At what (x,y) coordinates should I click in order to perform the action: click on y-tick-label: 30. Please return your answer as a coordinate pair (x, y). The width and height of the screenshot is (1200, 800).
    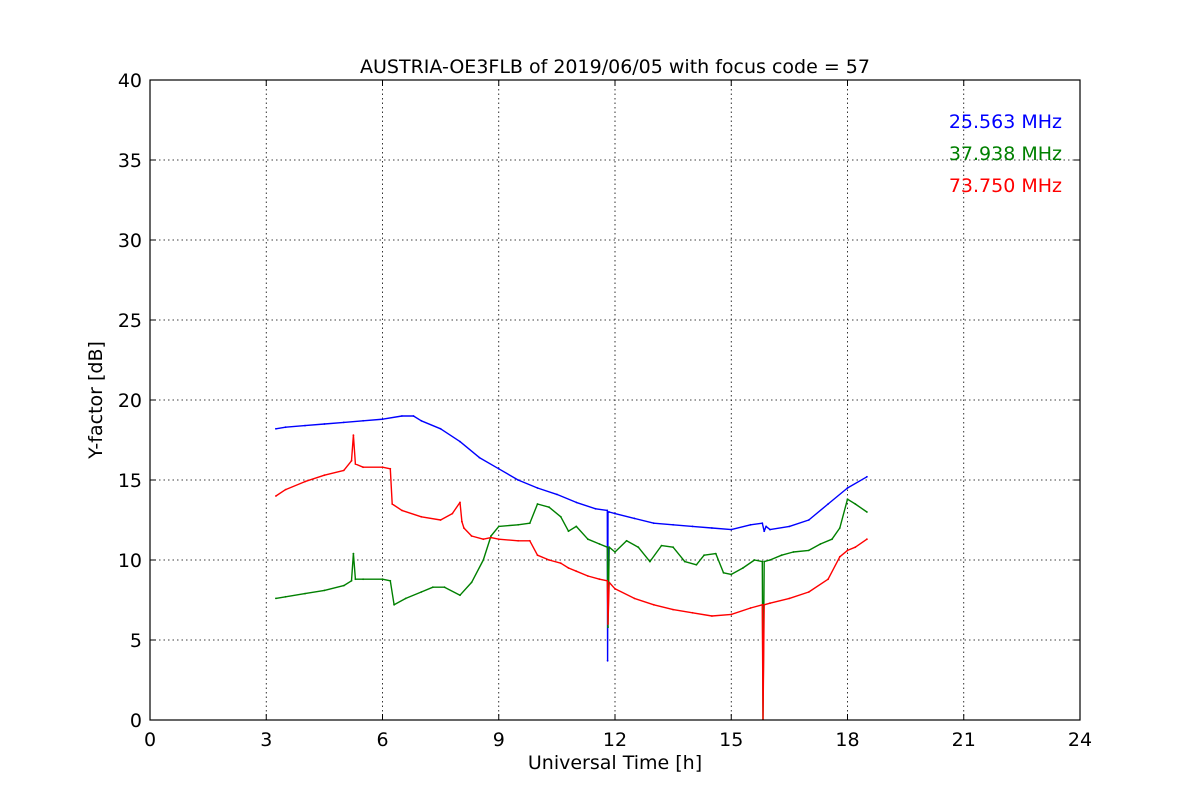
    Looking at the image, I should click on (130, 241).